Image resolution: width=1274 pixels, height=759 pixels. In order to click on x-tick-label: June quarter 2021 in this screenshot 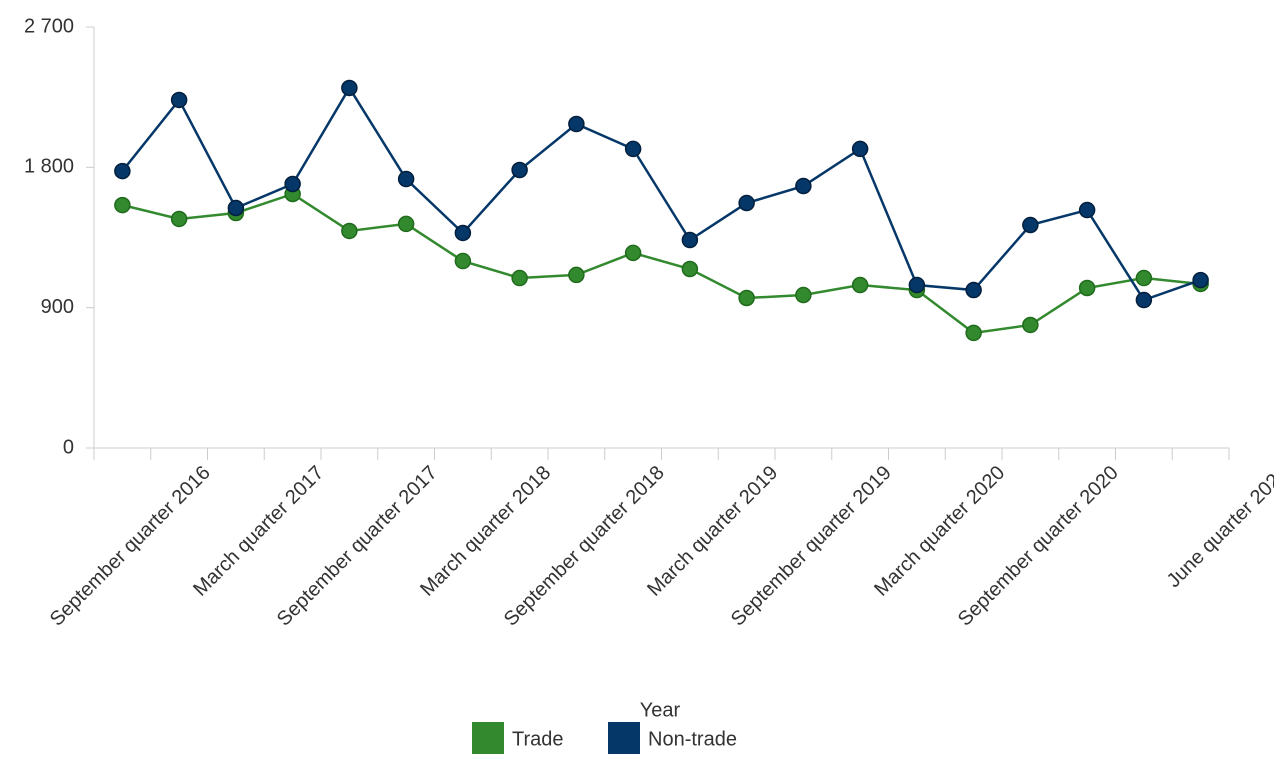, I will do `click(1218, 527)`.